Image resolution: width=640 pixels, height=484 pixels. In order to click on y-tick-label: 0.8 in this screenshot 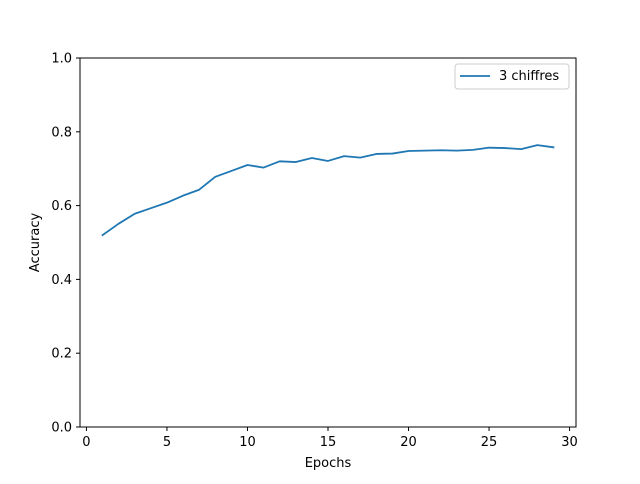, I will do `click(61, 132)`.